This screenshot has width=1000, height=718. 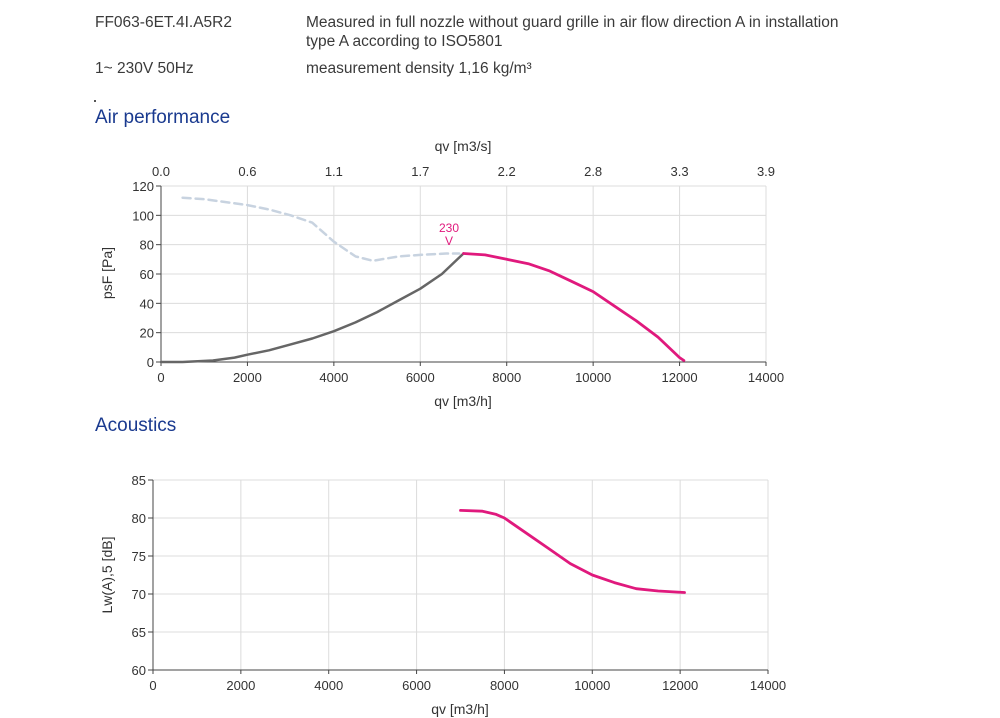 I want to click on y-tick-label: 40, so click(x=147, y=303).